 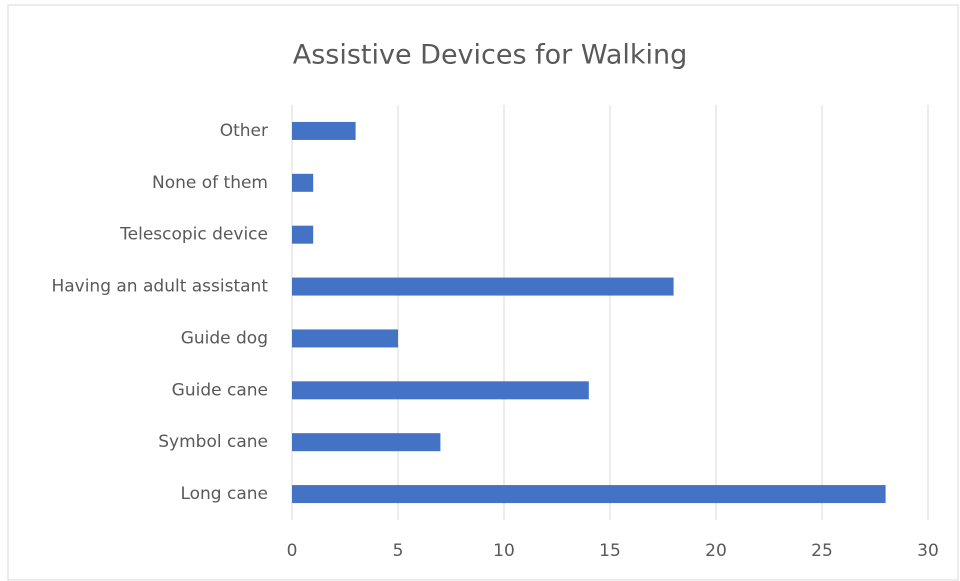 What do you see at coordinates (213, 442) in the screenshot?
I see `y-tick-label: Symbol cane` at bounding box center [213, 442].